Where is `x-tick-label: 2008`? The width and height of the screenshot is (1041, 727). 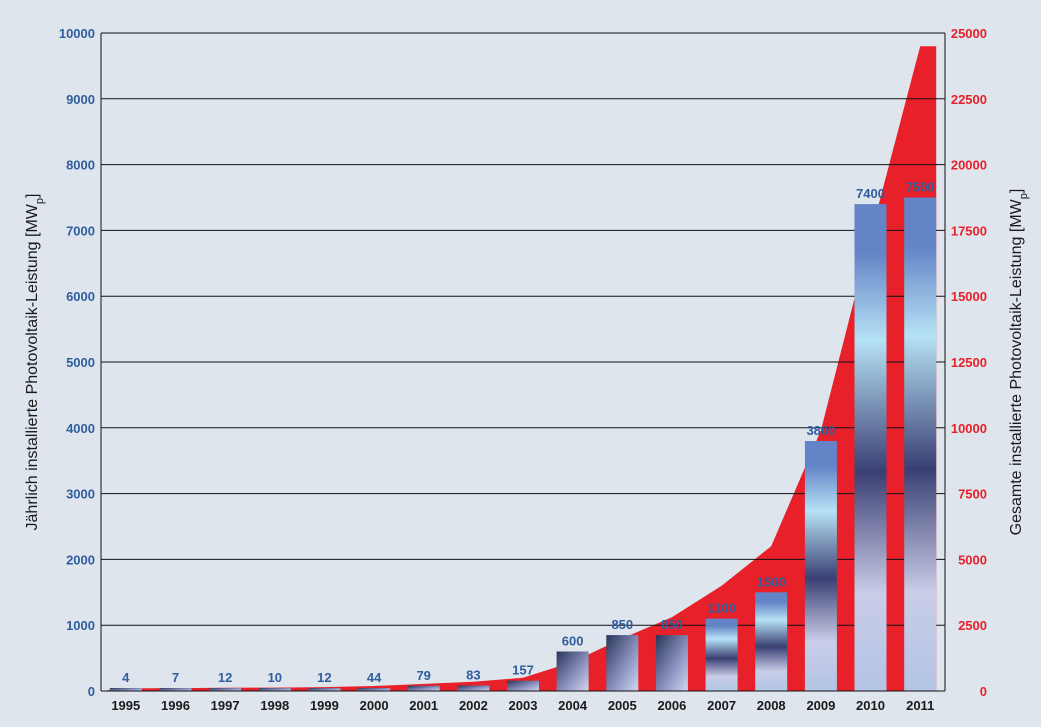 x-tick-label: 2008 is located at coordinates (771, 705).